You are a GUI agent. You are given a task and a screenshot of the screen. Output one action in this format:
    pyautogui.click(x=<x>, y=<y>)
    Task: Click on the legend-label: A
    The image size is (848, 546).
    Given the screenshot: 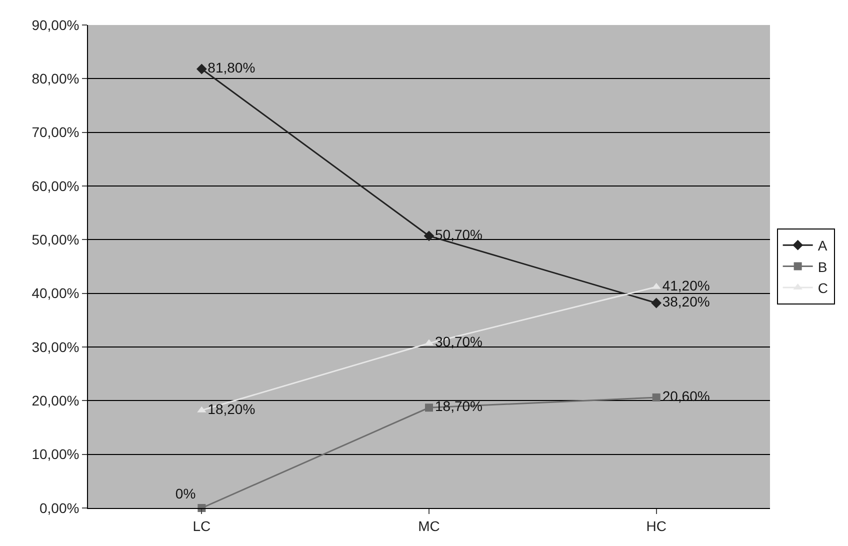 What is the action you would take?
    pyautogui.click(x=823, y=246)
    